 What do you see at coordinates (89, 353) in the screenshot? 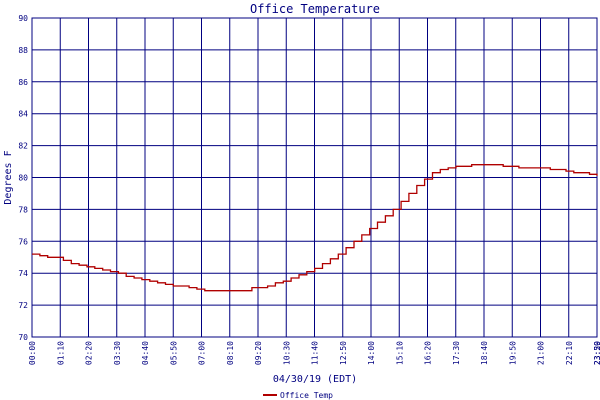
I see `x-tick-label: 02:20` at bounding box center [89, 353].